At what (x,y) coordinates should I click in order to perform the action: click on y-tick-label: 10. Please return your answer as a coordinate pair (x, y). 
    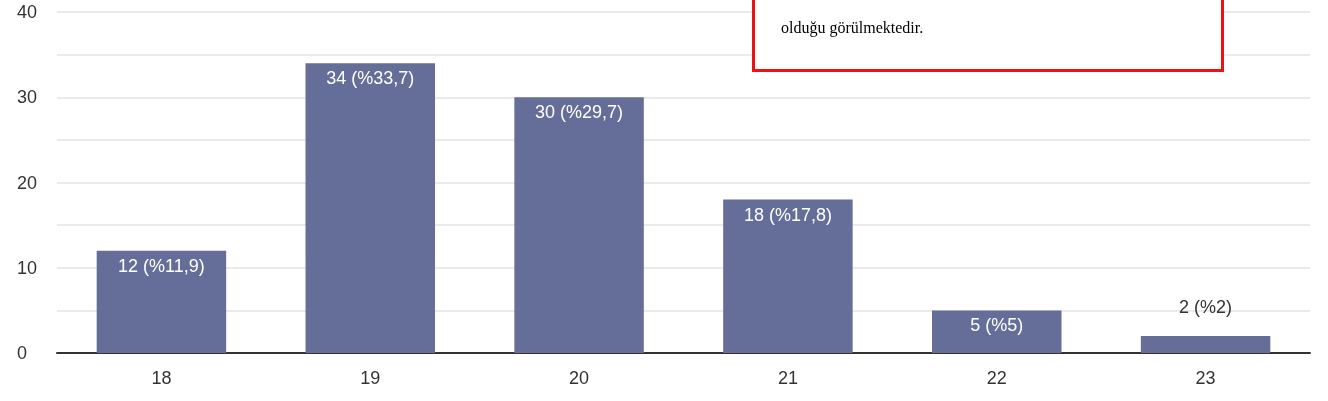
    Looking at the image, I should click on (27, 267).